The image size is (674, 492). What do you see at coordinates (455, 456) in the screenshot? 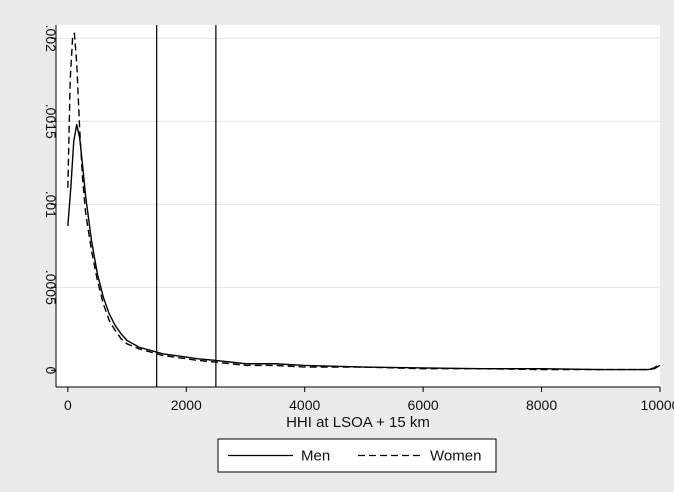
I see `legend-label-women: Women` at bounding box center [455, 456].